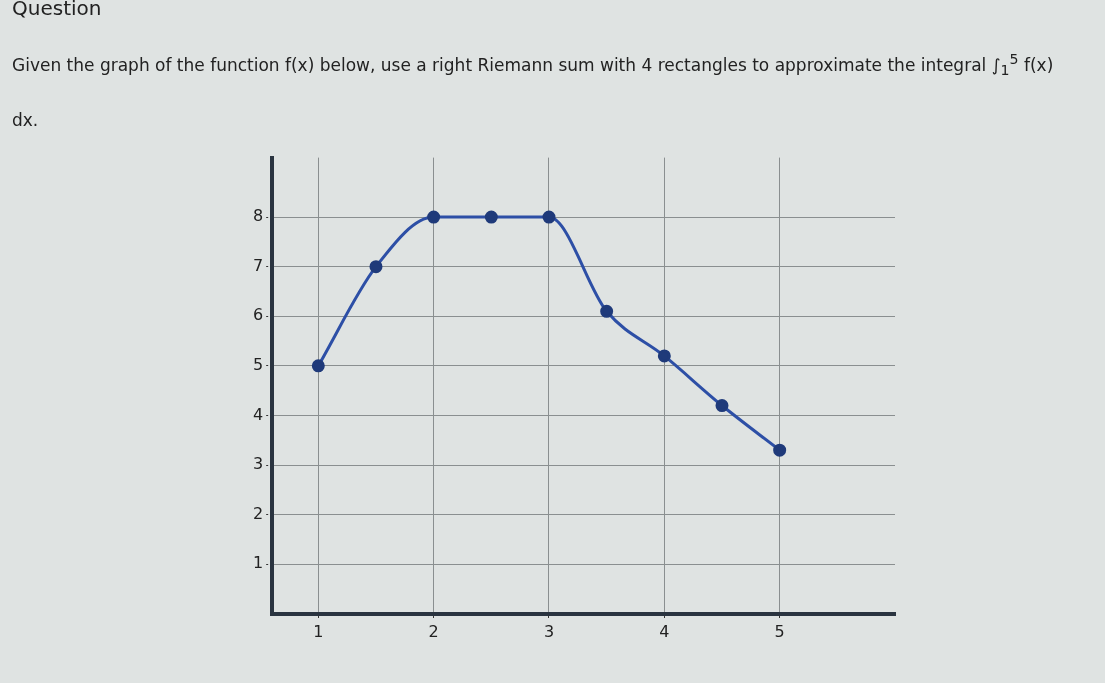 This screenshot has height=683, width=1105. I want to click on text: Question, so click(57, 10).